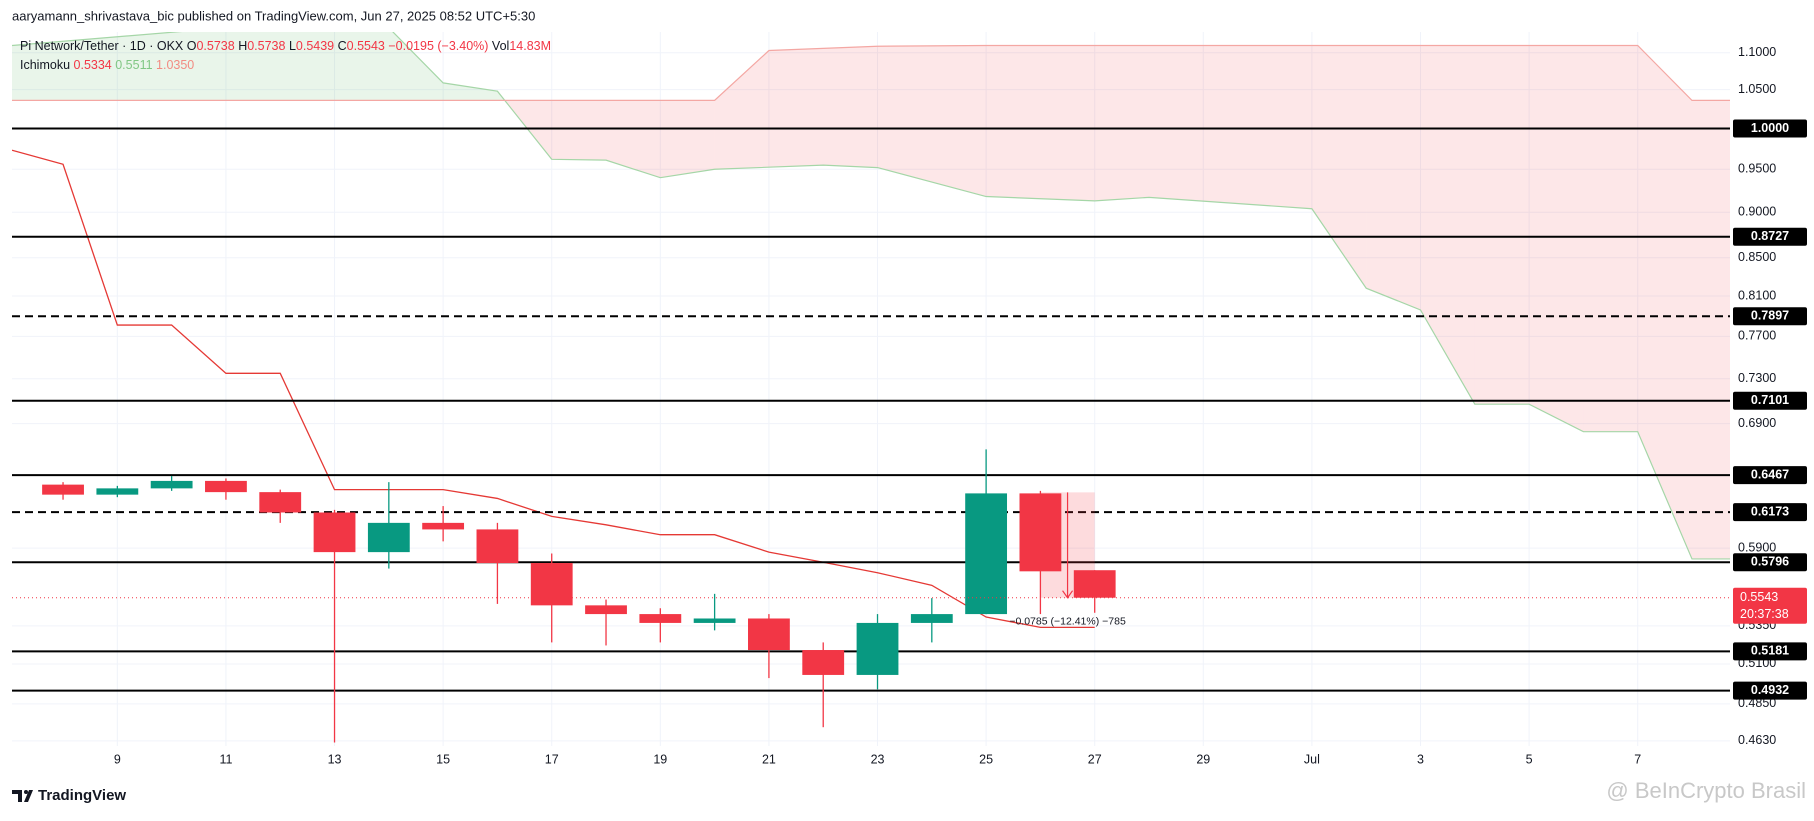  I want to click on legend-text: H, so click(242, 46).